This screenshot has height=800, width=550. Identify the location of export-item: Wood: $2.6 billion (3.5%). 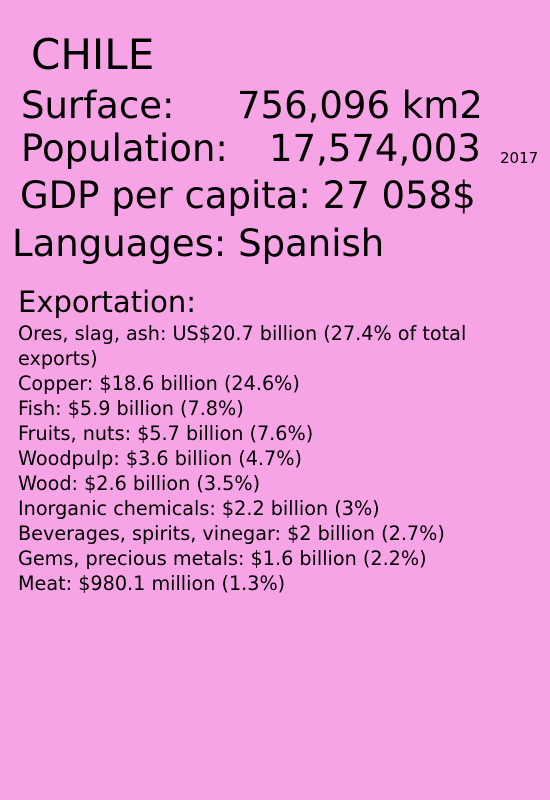
(273, 483).